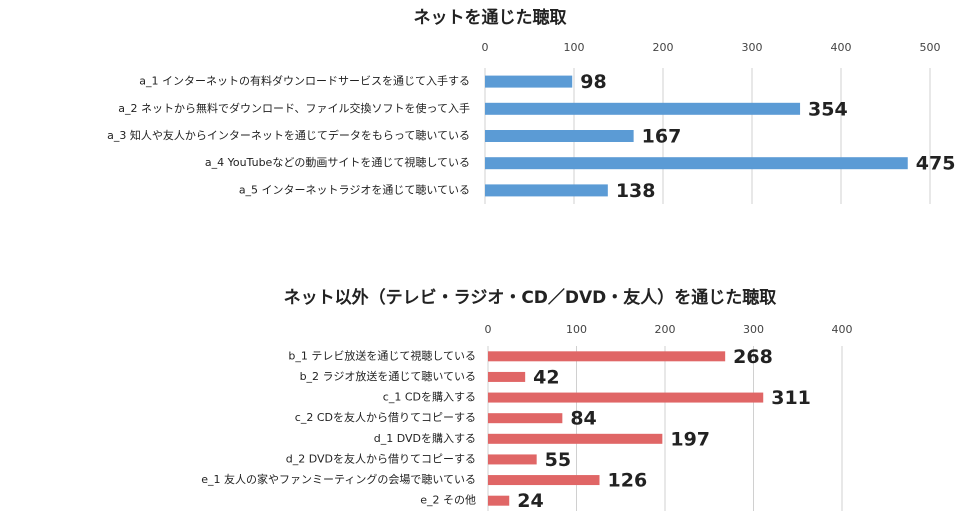  What do you see at coordinates (753, 357) in the screenshot?
I see `data-label: 268` at bounding box center [753, 357].